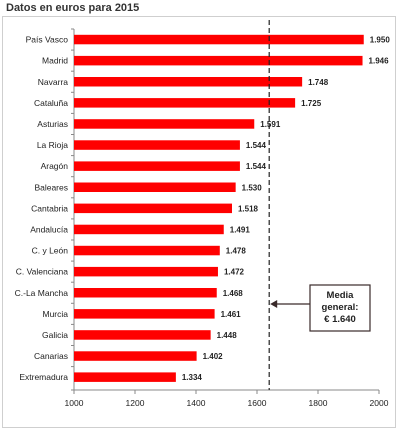 The image size is (400, 432). Describe the element at coordinates (192, 377) in the screenshot. I see `value-label: 1.334` at that location.